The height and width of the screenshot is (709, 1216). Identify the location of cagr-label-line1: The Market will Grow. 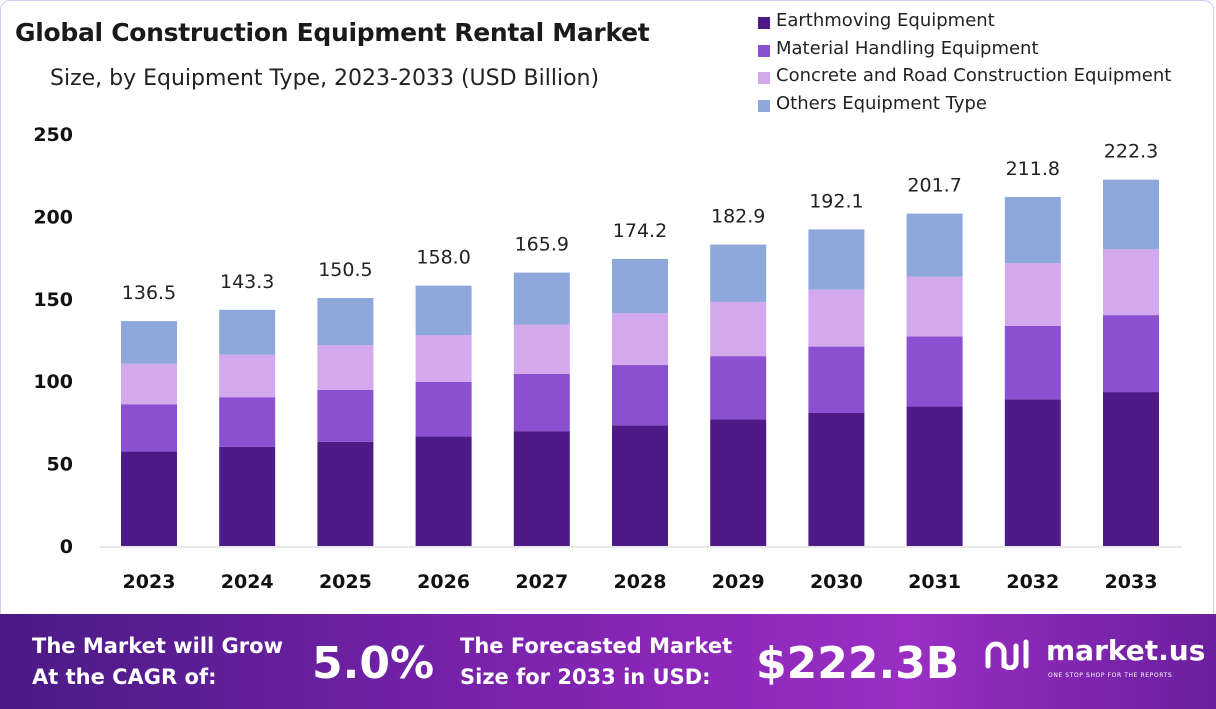
(157, 646).